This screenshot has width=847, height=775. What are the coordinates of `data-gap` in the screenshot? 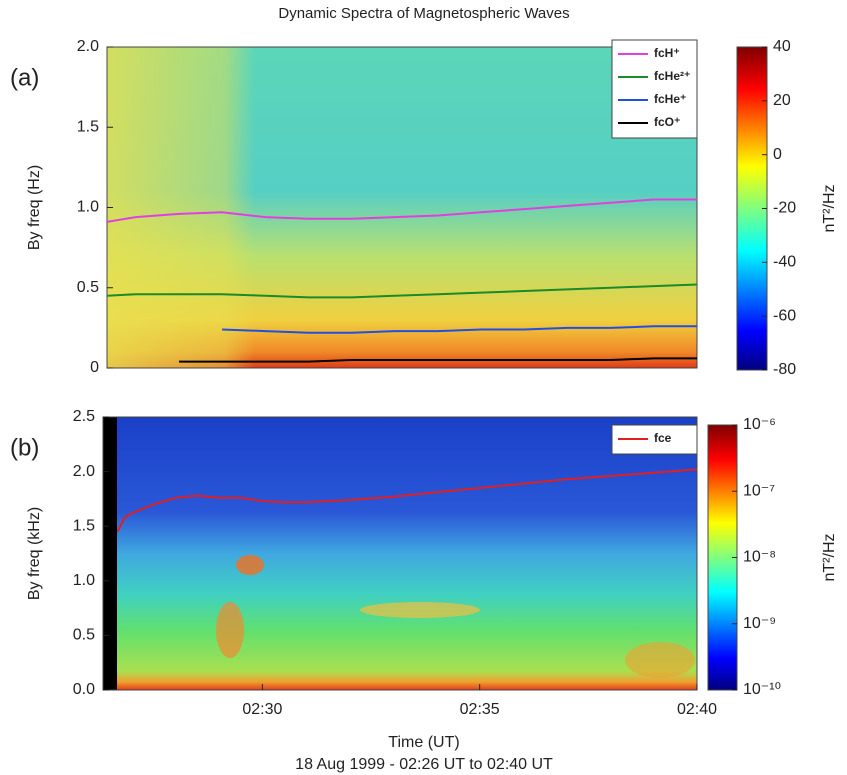 It's located at (110, 553).